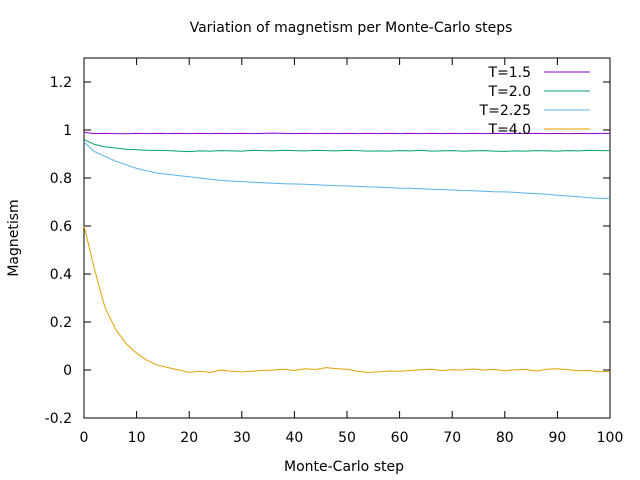 The width and height of the screenshot is (640, 480). I want to click on y-tick-label: 1, so click(67, 131).